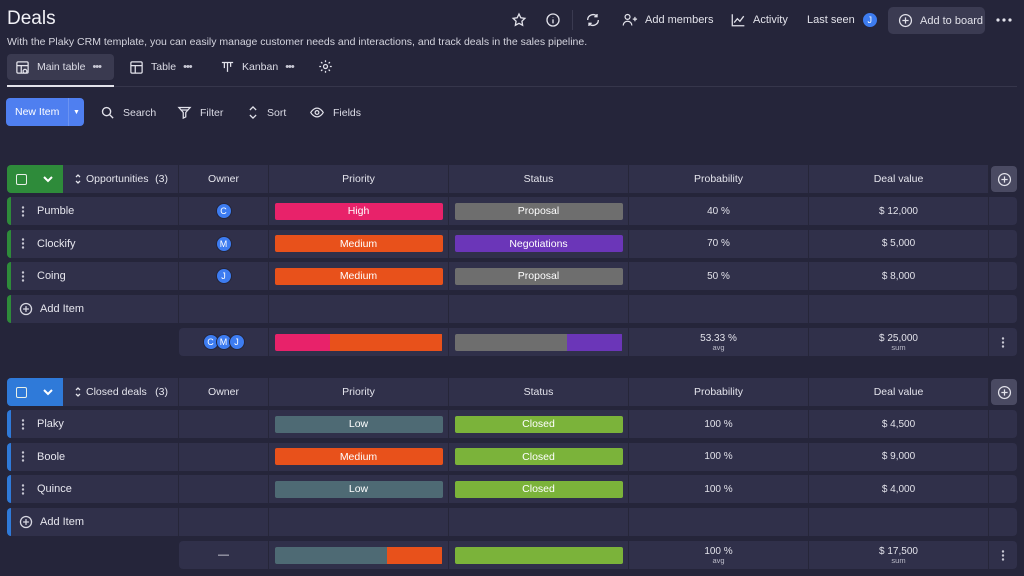  I want to click on add-item-button: Add Item, so click(93, 309).